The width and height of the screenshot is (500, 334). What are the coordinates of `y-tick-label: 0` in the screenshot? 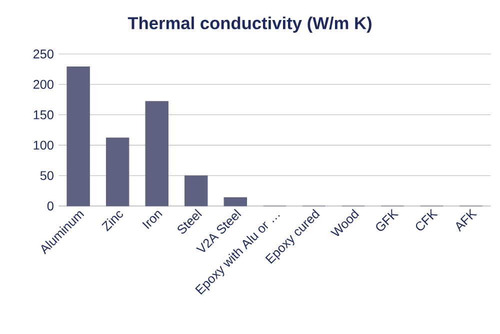 It's located at (50, 206).